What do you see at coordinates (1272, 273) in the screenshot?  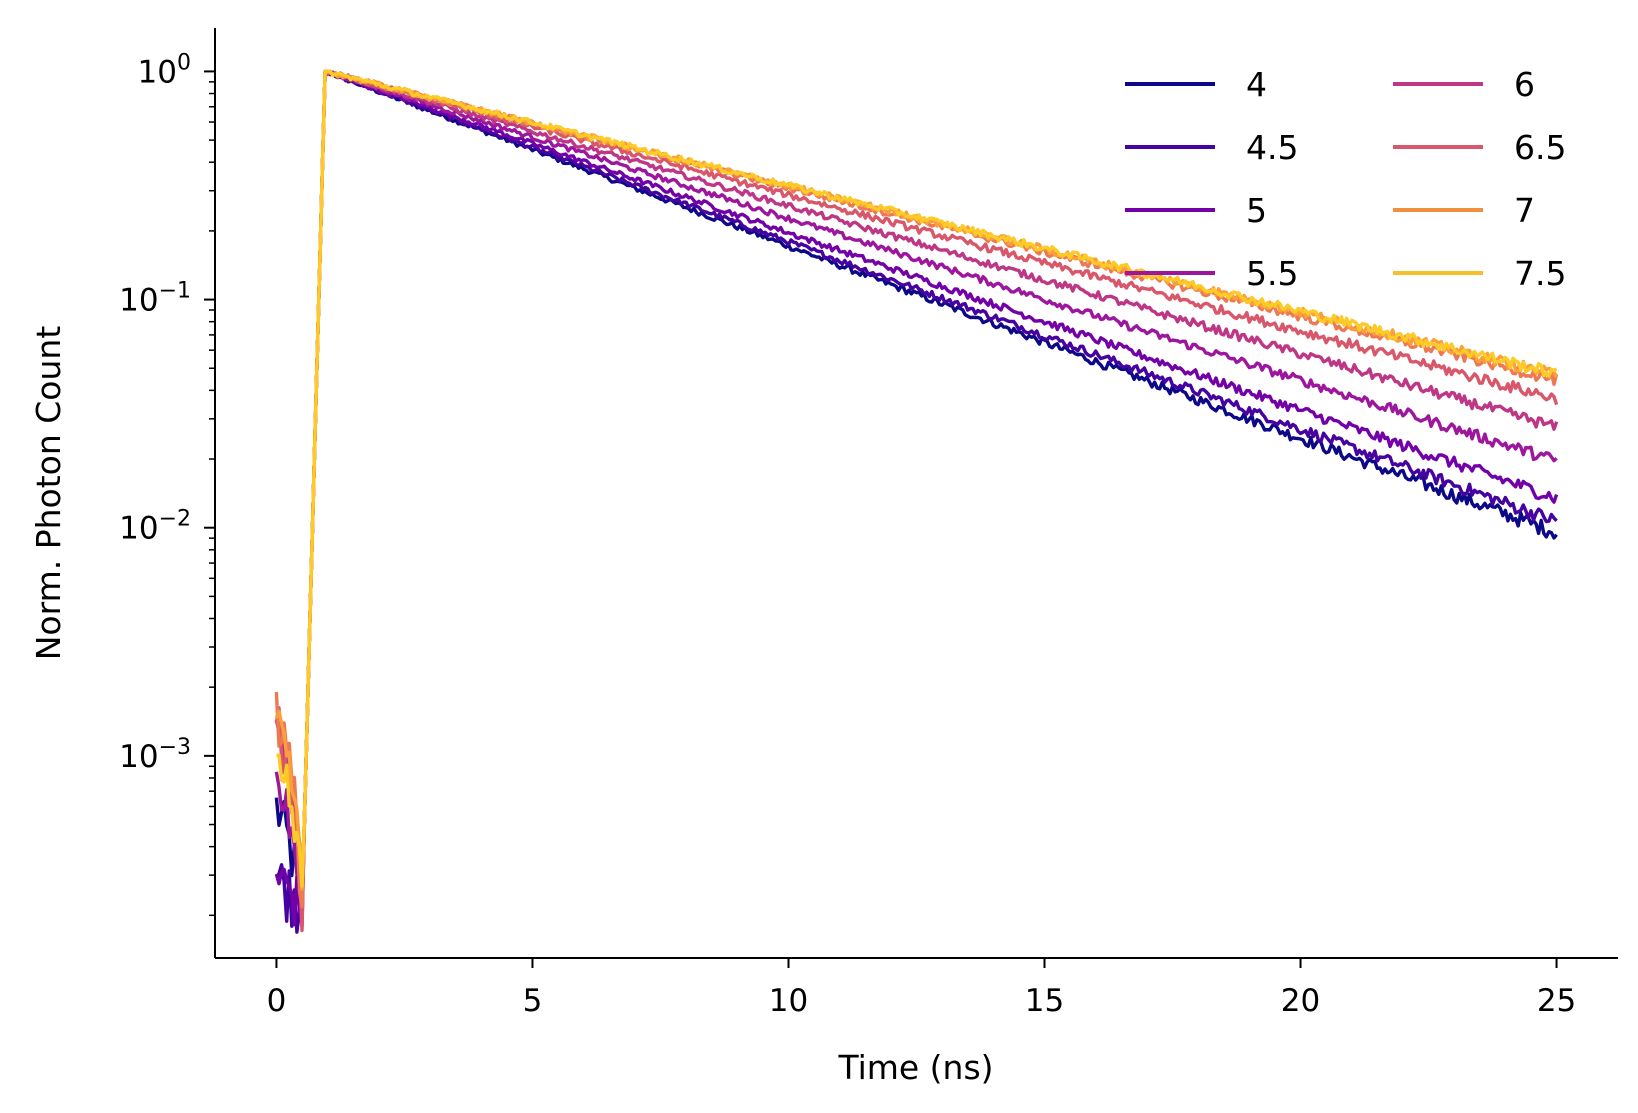 I see `legend-label: 5.5` at bounding box center [1272, 273].